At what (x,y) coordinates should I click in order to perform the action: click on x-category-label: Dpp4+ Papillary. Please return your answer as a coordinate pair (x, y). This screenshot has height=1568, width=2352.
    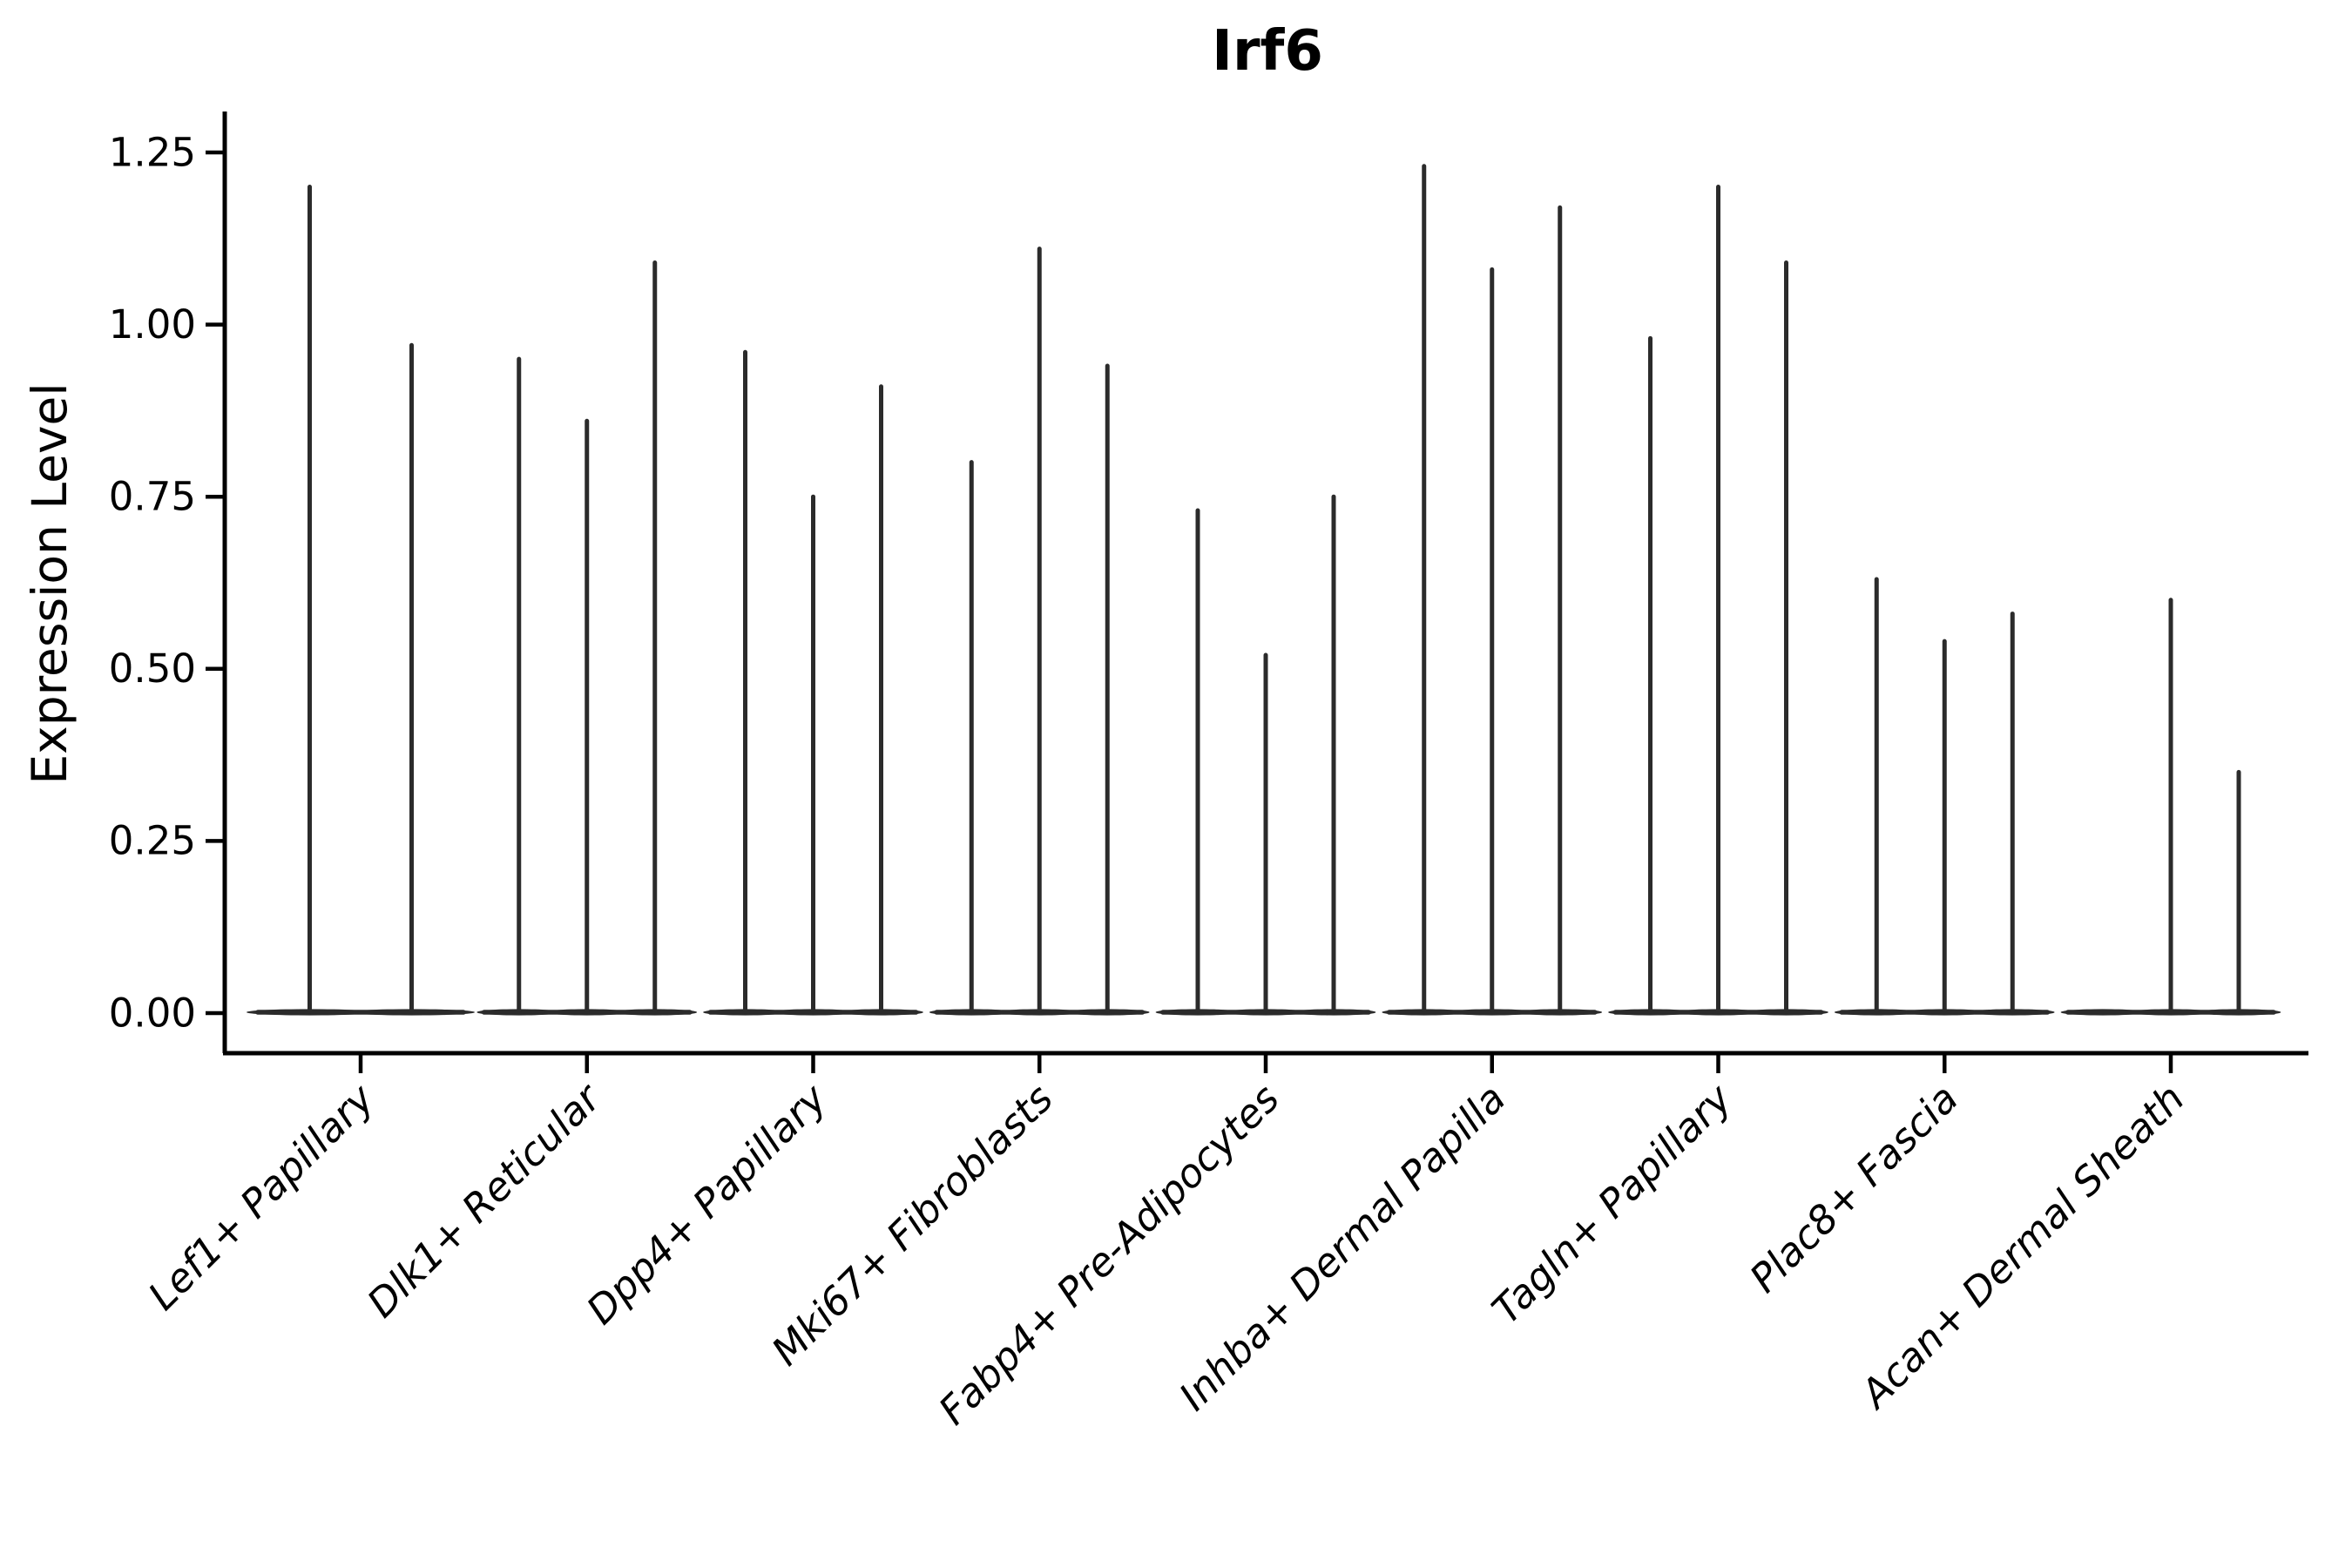
    Looking at the image, I should click on (707, 1203).